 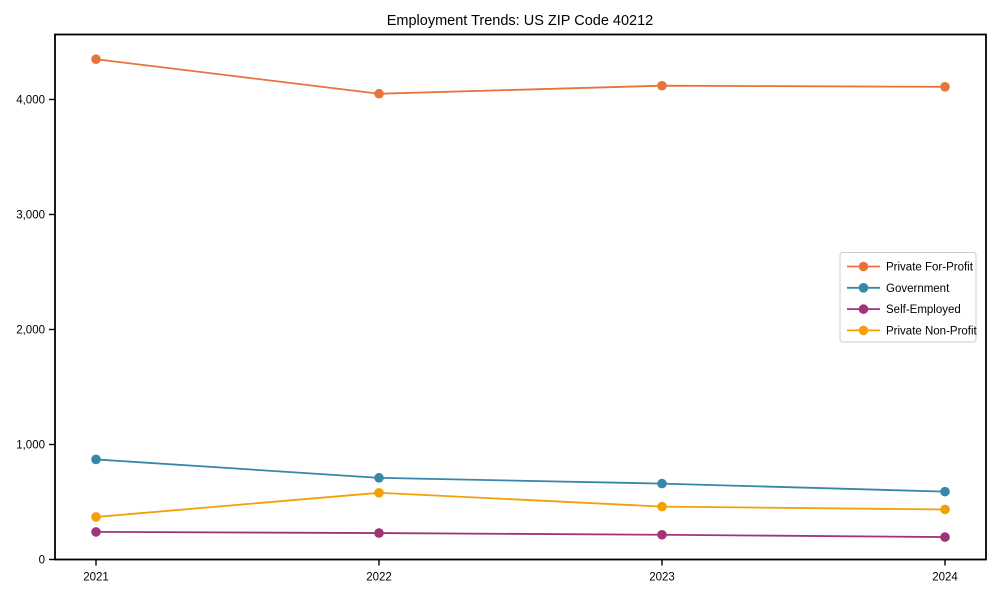 What do you see at coordinates (96, 578) in the screenshot?
I see `x-tick-label: 2021` at bounding box center [96, 578].